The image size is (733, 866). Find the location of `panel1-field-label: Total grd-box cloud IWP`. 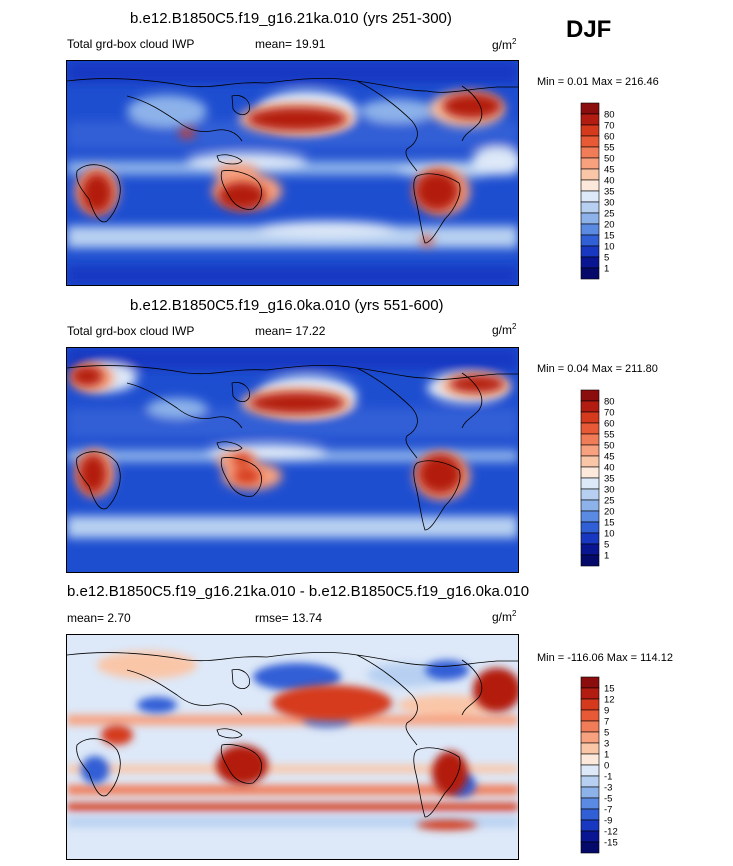

panel1-field-label: Total grd-box cloud IWP is located at coordinates (131, 44).